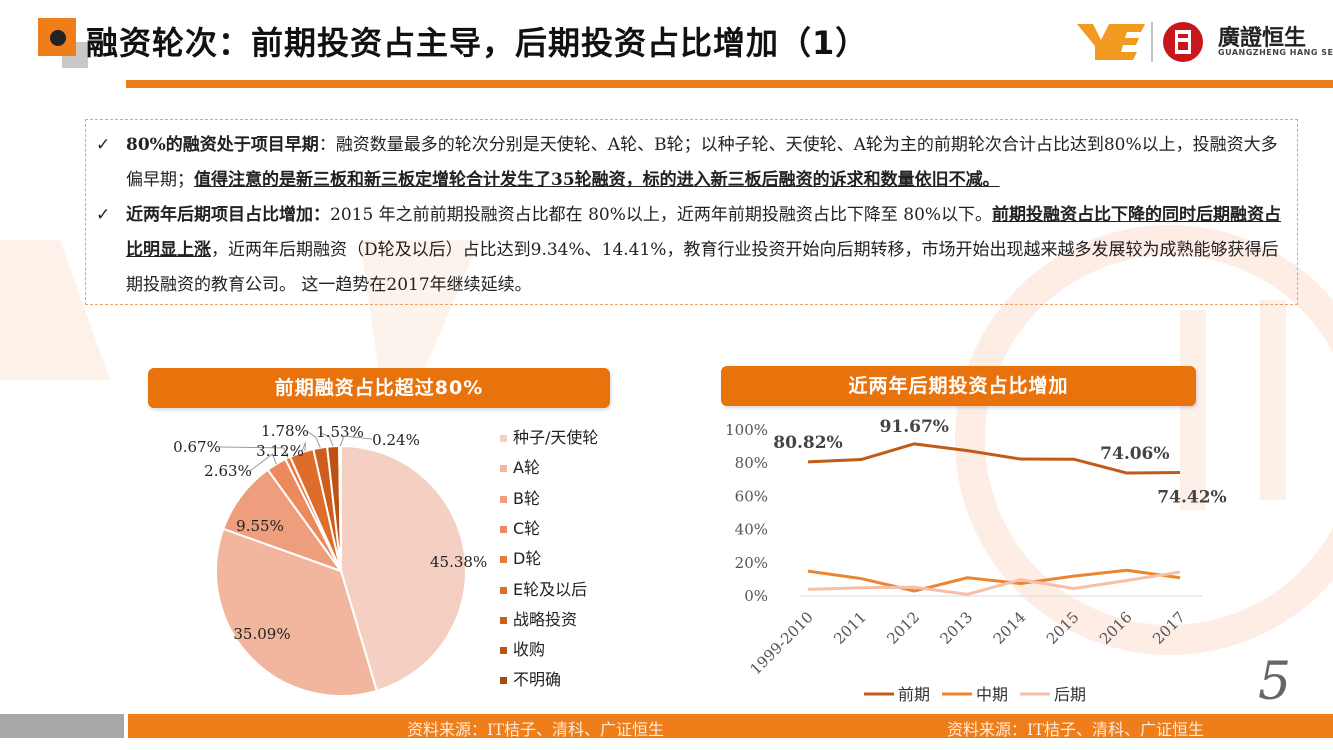  What do you see at coordinates (340, 432) in the screenshot?
I see `pie-data-label: 1.53%` at bounding box center [340, 432].